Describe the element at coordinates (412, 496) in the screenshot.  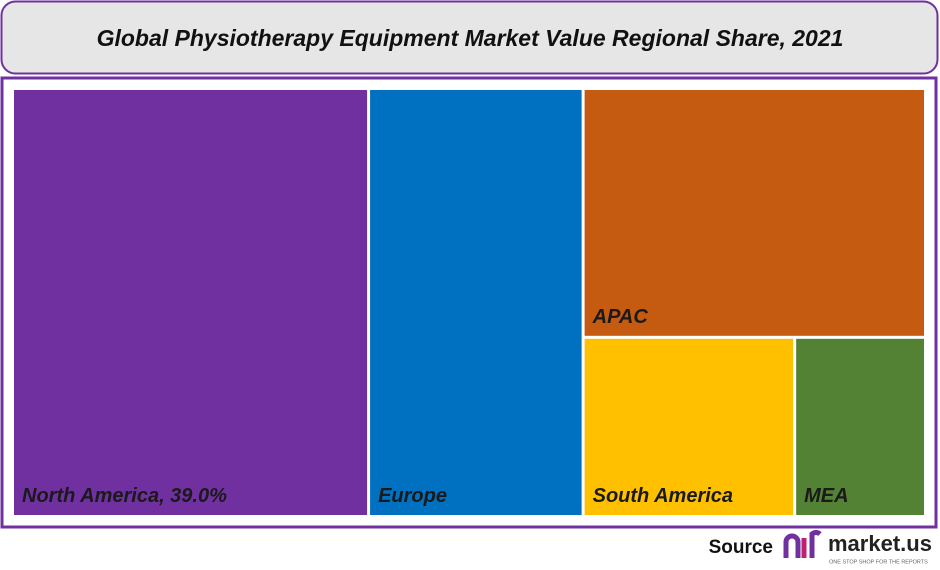
I see `tile-label: Europe` at that location.